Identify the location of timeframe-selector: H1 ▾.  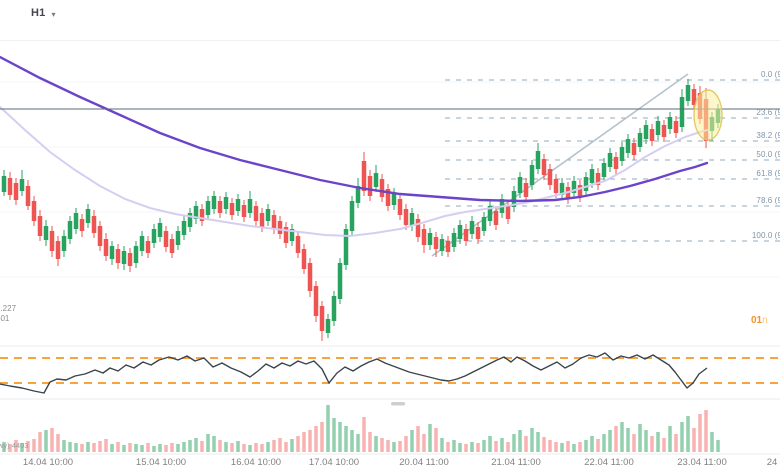
(43, 13).